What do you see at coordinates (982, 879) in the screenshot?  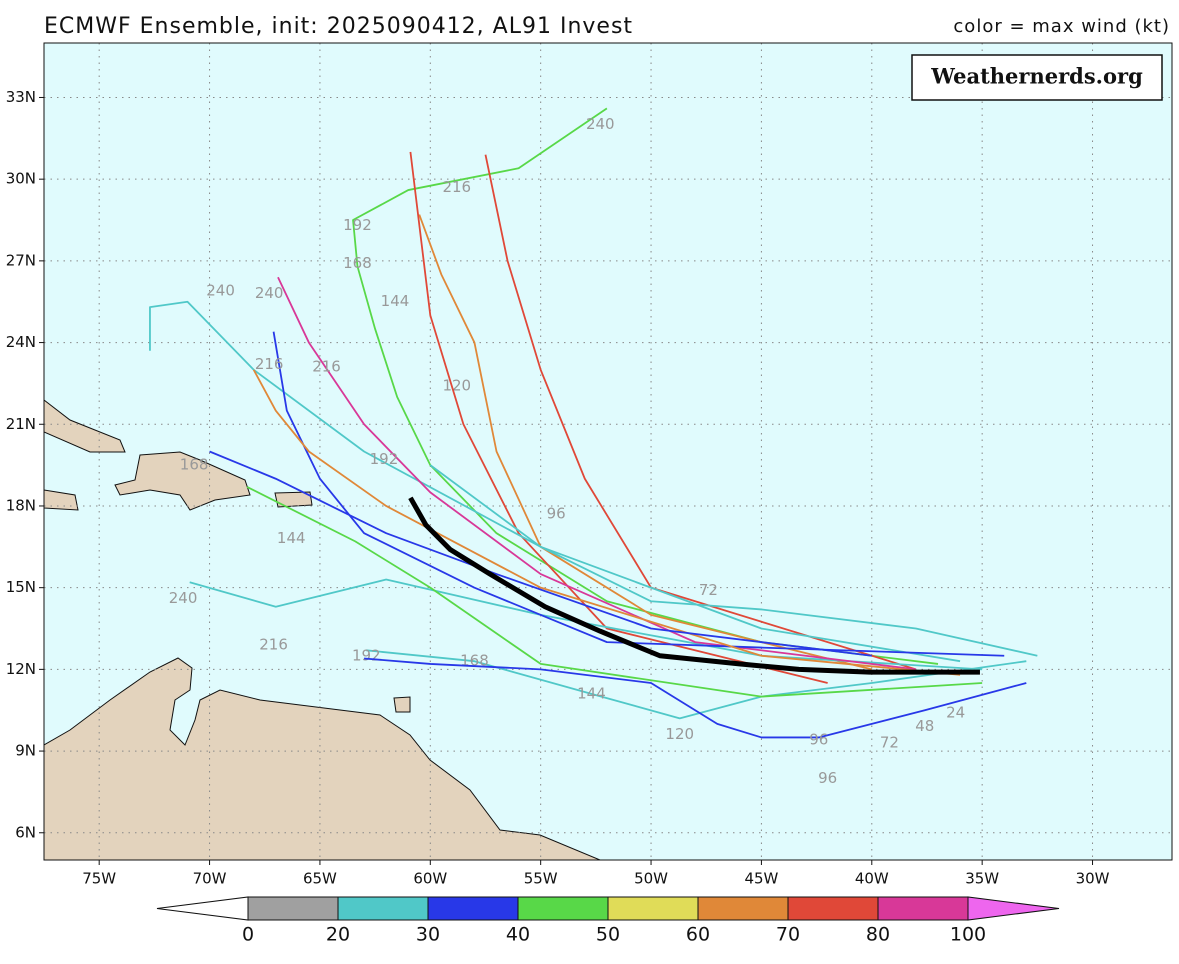 I see `x-tick-label: 35W` at bounding box center [982, 879].